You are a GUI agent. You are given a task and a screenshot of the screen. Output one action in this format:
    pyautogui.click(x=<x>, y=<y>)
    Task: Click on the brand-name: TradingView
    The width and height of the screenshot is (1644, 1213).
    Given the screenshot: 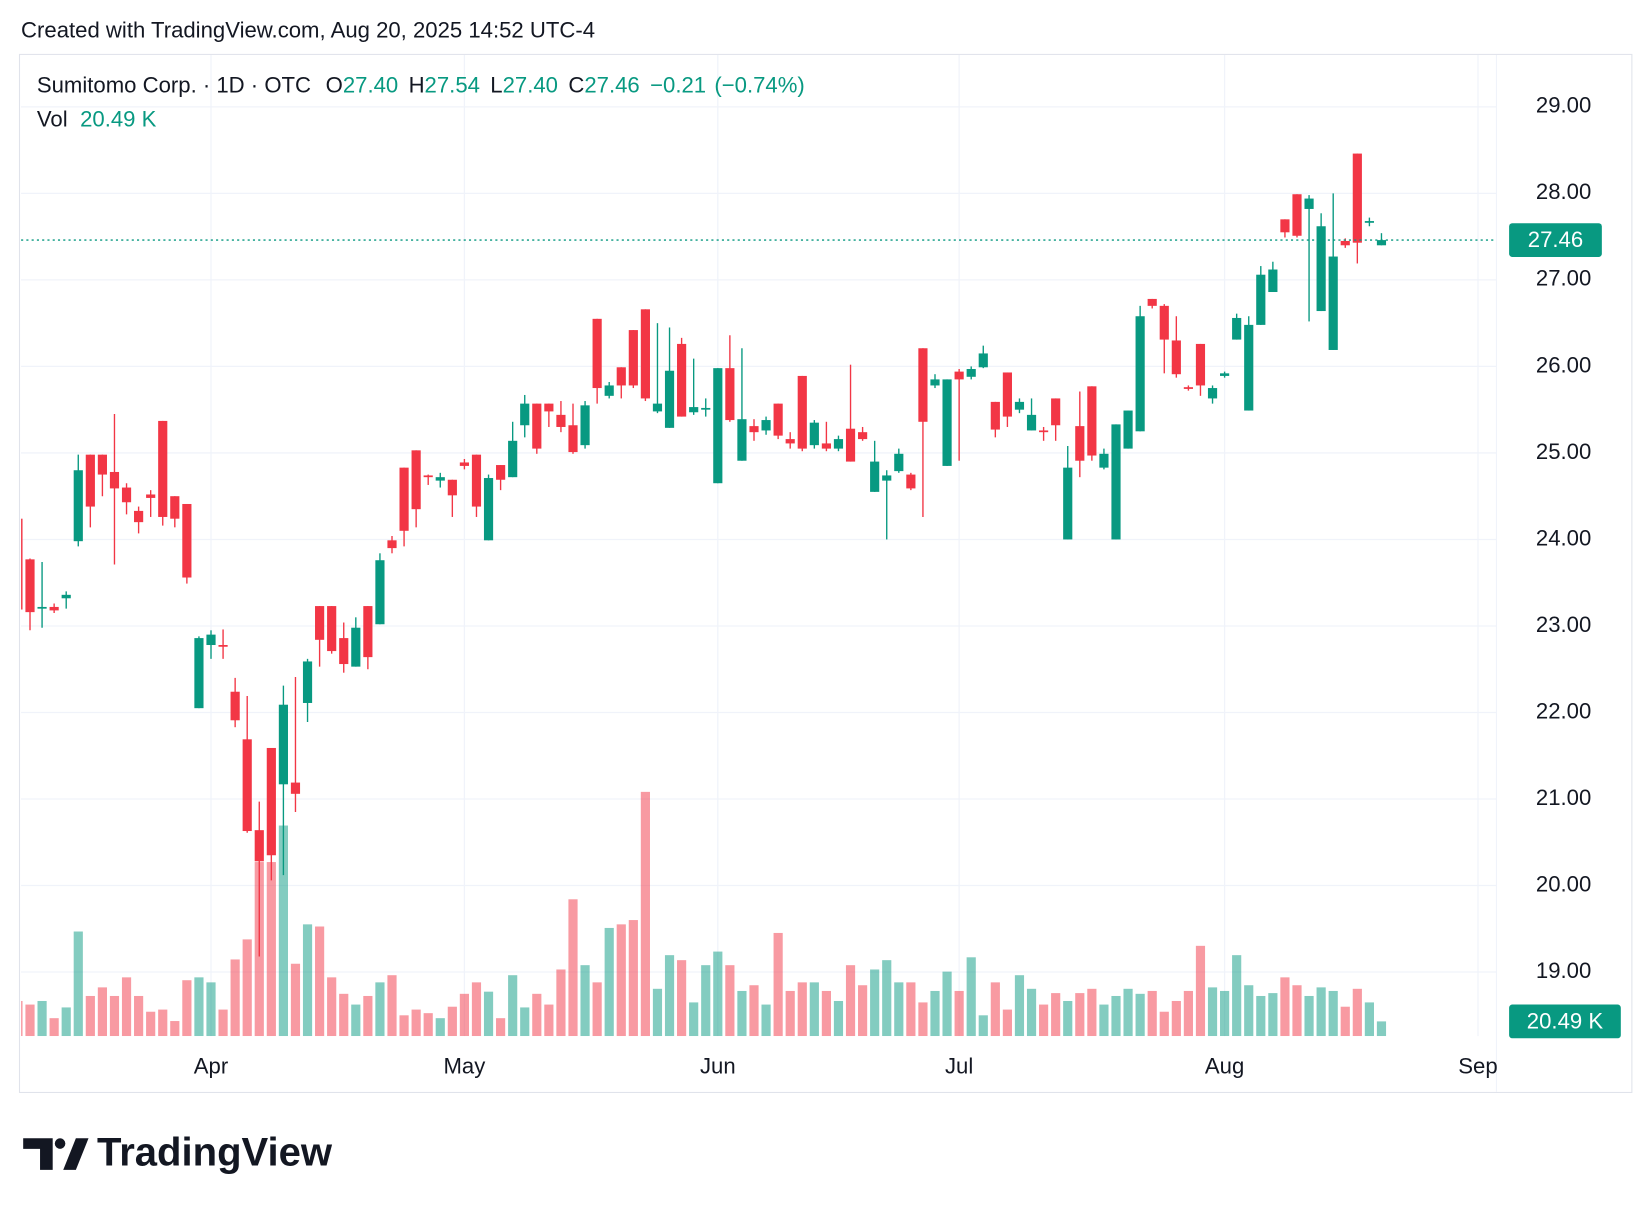 What is the action you would take?
    pyautogui.click(x=215, y=1153)
    